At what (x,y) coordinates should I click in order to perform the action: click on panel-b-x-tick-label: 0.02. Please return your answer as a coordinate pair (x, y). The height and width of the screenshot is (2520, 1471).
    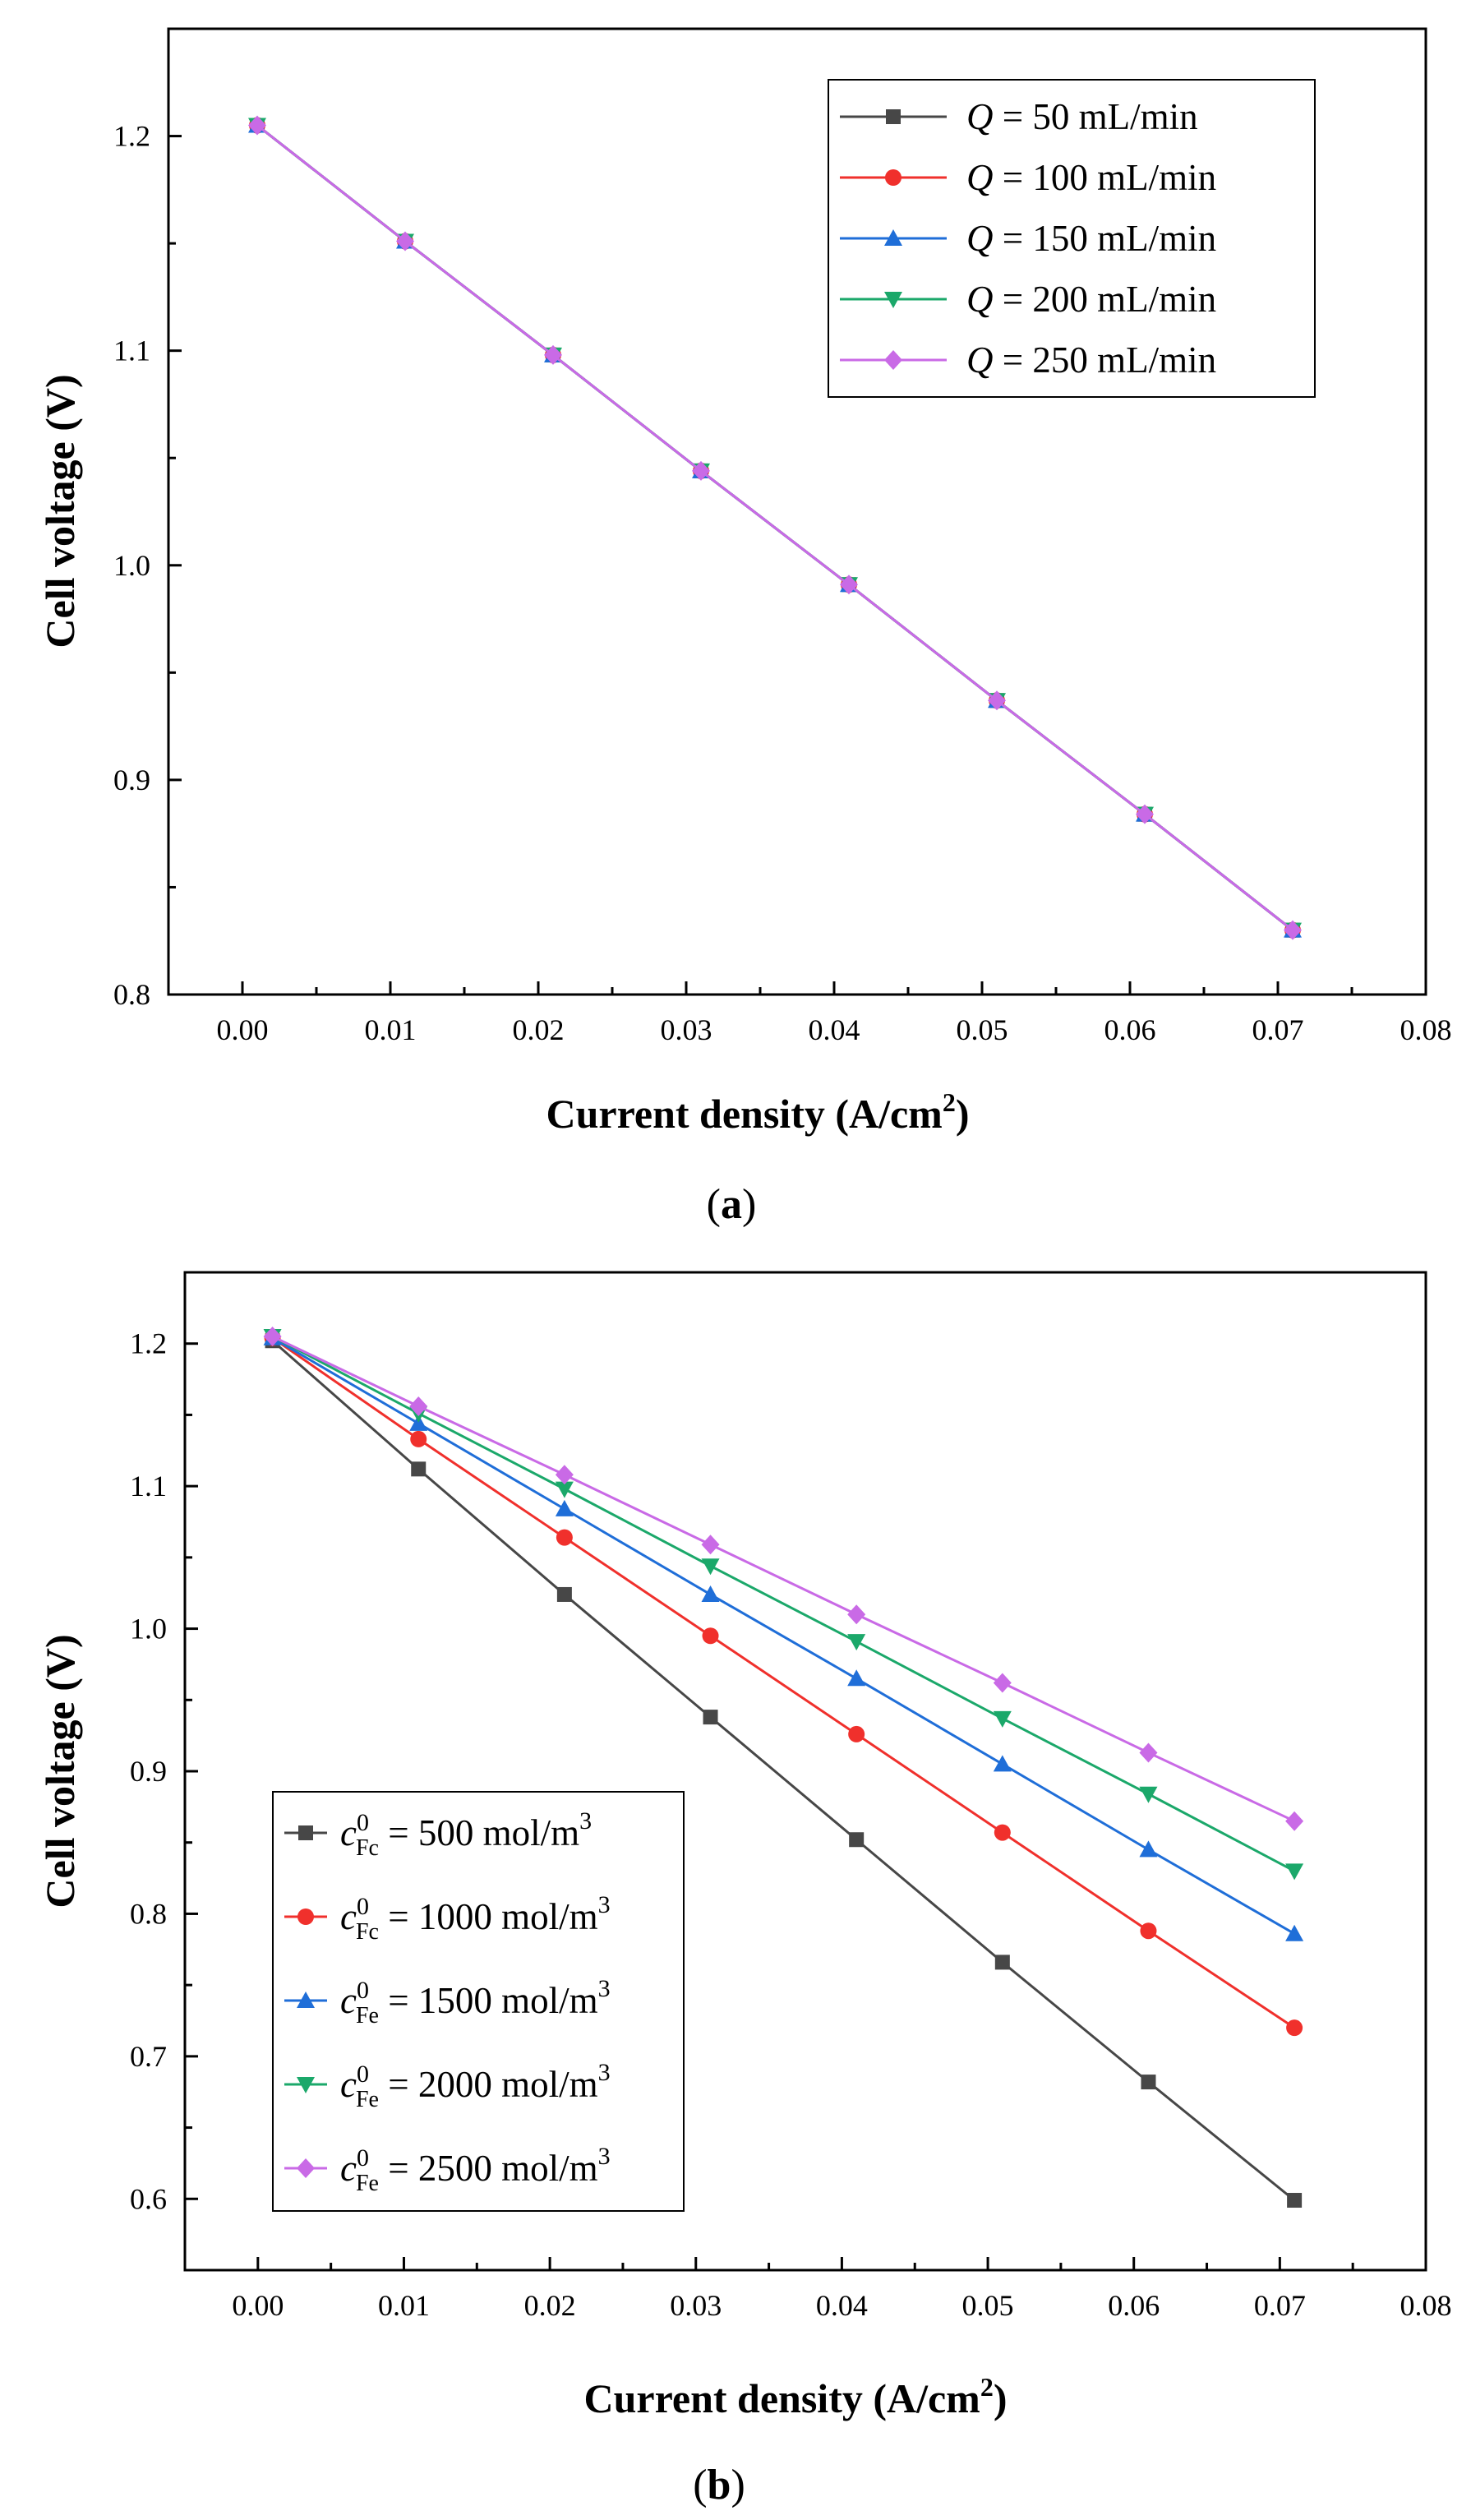
    Looking at the image, I should click on (550, 2305).